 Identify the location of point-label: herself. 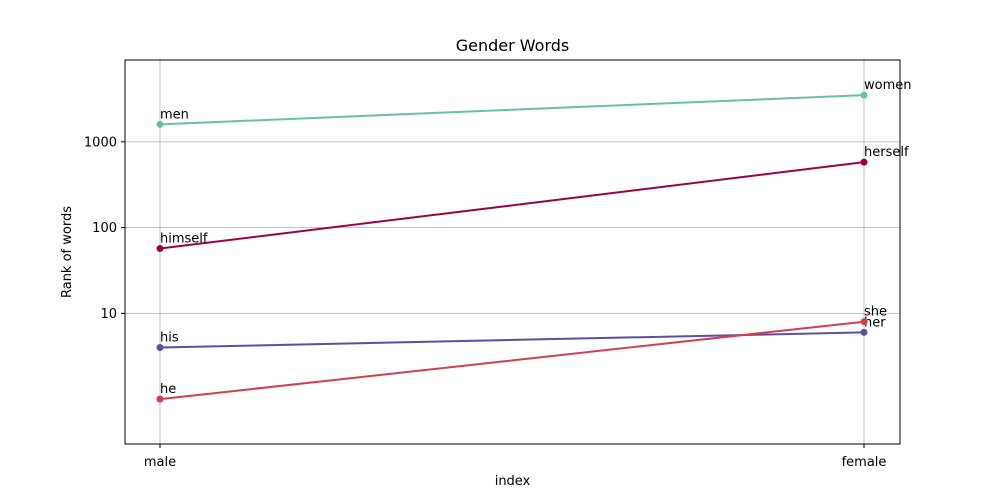
(886, 152).